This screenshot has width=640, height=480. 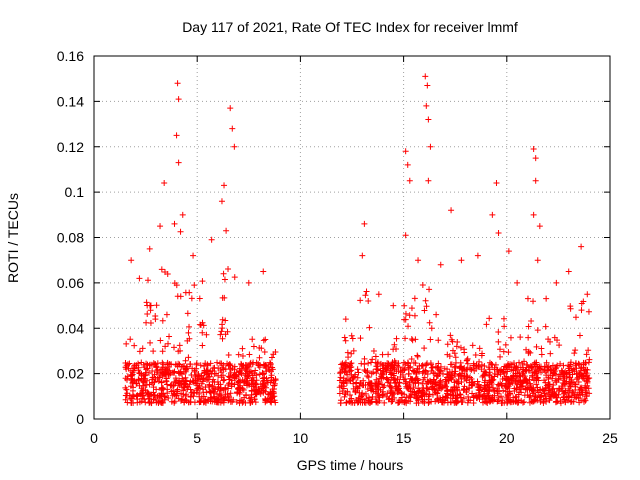 I want to click on x-tick-label: 25, so click(x=610, y=438).